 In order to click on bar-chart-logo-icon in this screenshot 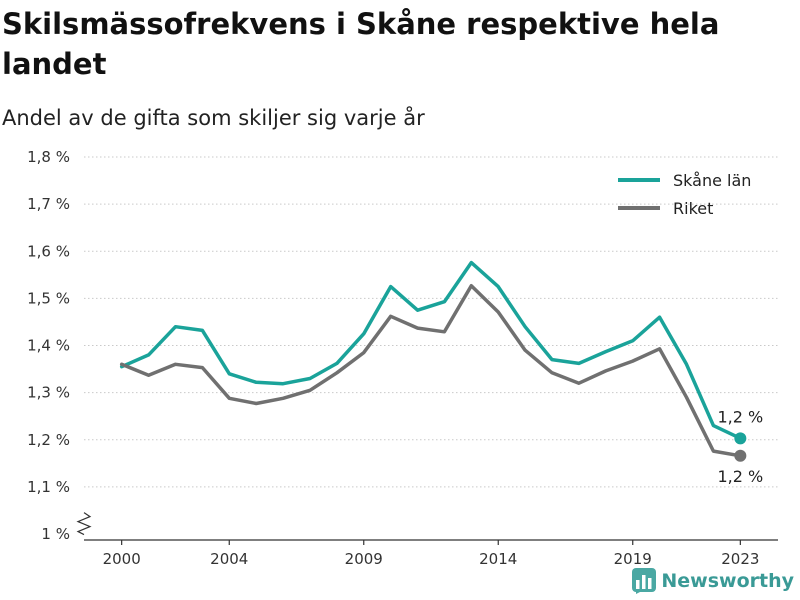, I will do `click(644, 581)`.